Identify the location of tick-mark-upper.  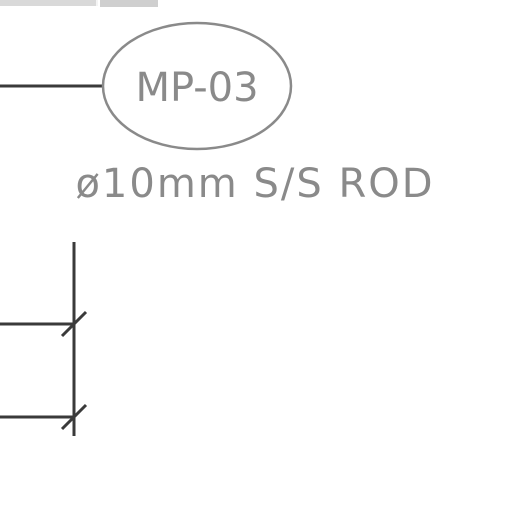
(74, 324).